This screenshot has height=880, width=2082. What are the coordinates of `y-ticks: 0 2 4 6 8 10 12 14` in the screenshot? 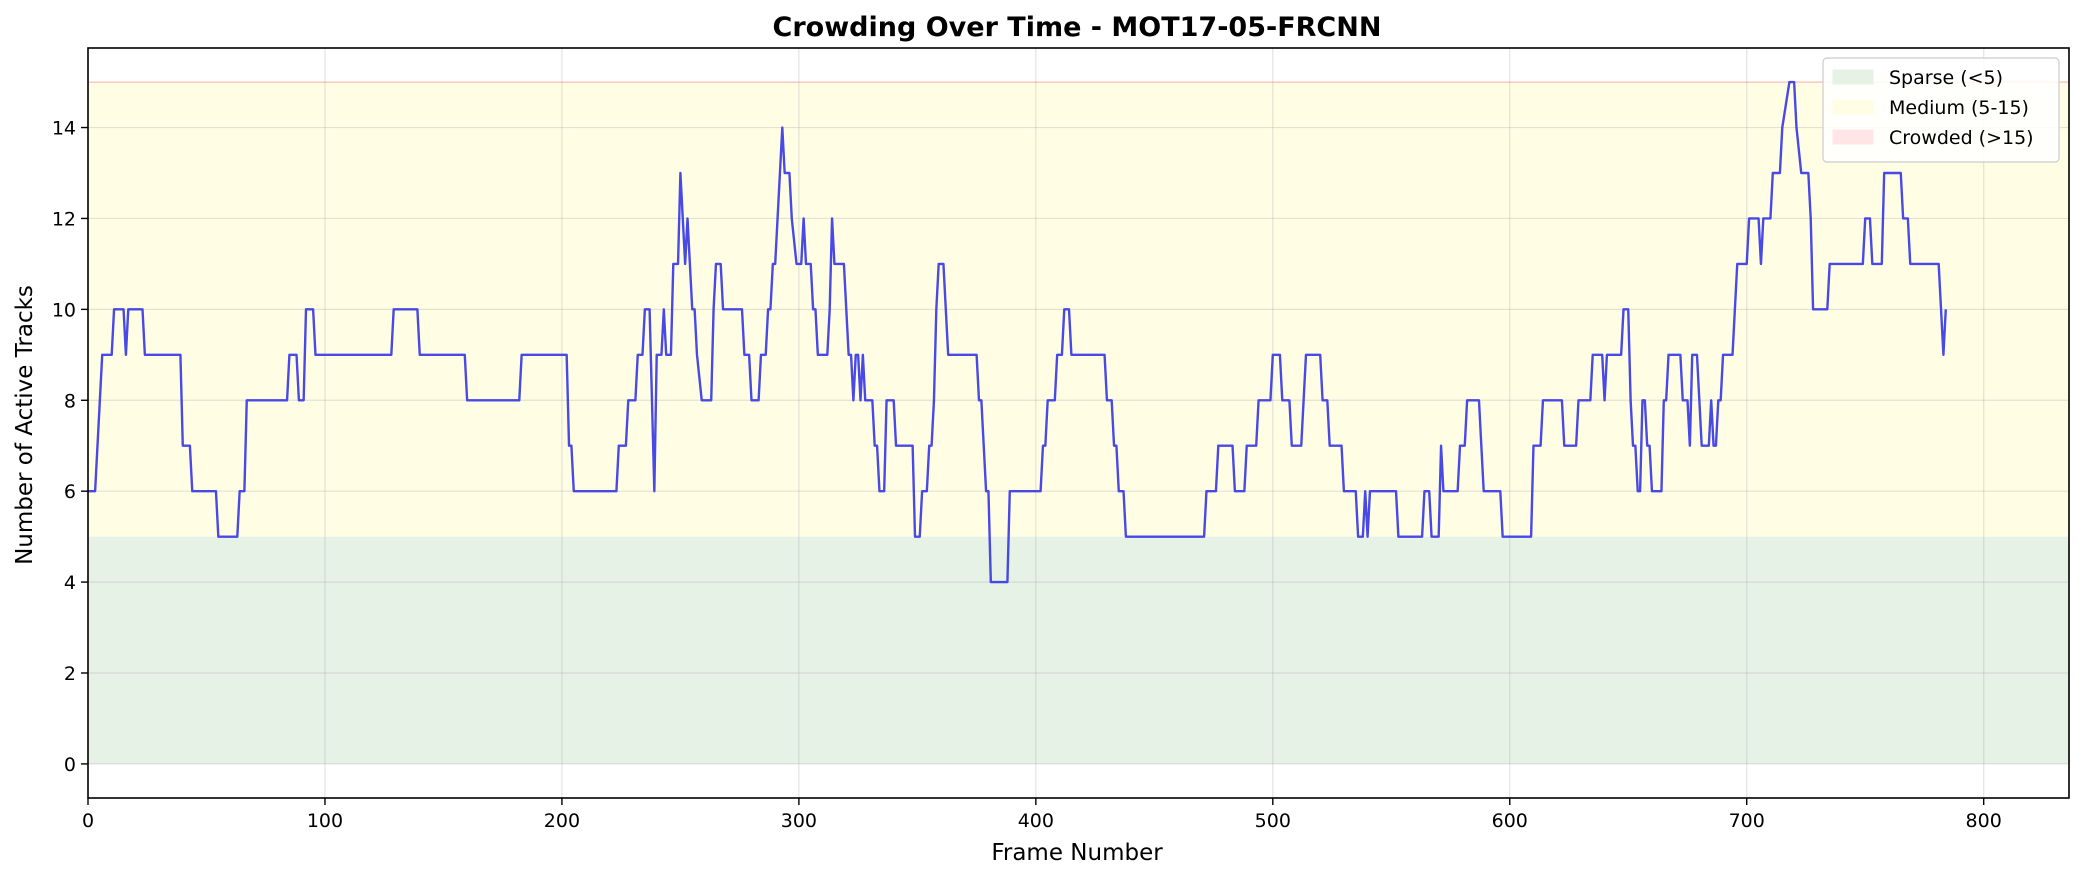 It's located at (70, 447).